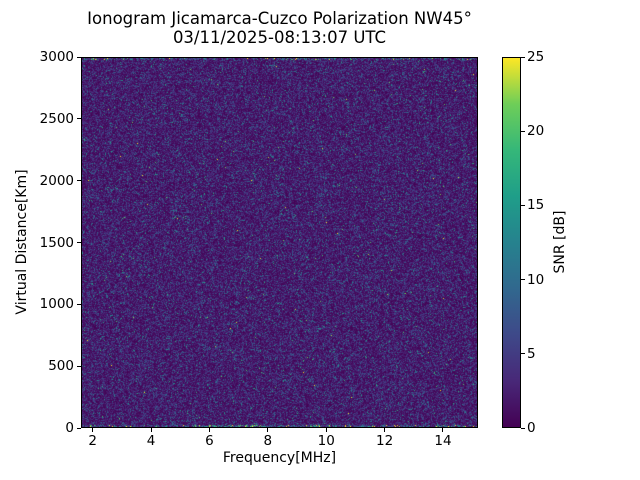  I want to click on y-tick-label: 2500, so click(56, 118).